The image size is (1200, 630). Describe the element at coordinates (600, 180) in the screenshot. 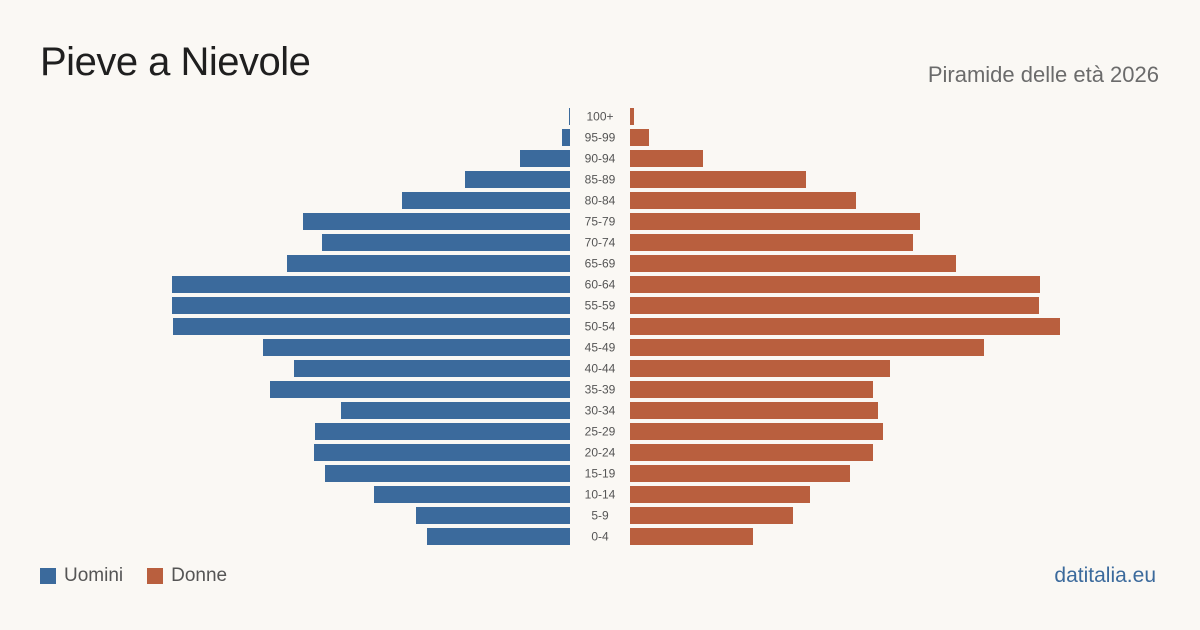

I see `age-label-85-89: 85-89` at that location.